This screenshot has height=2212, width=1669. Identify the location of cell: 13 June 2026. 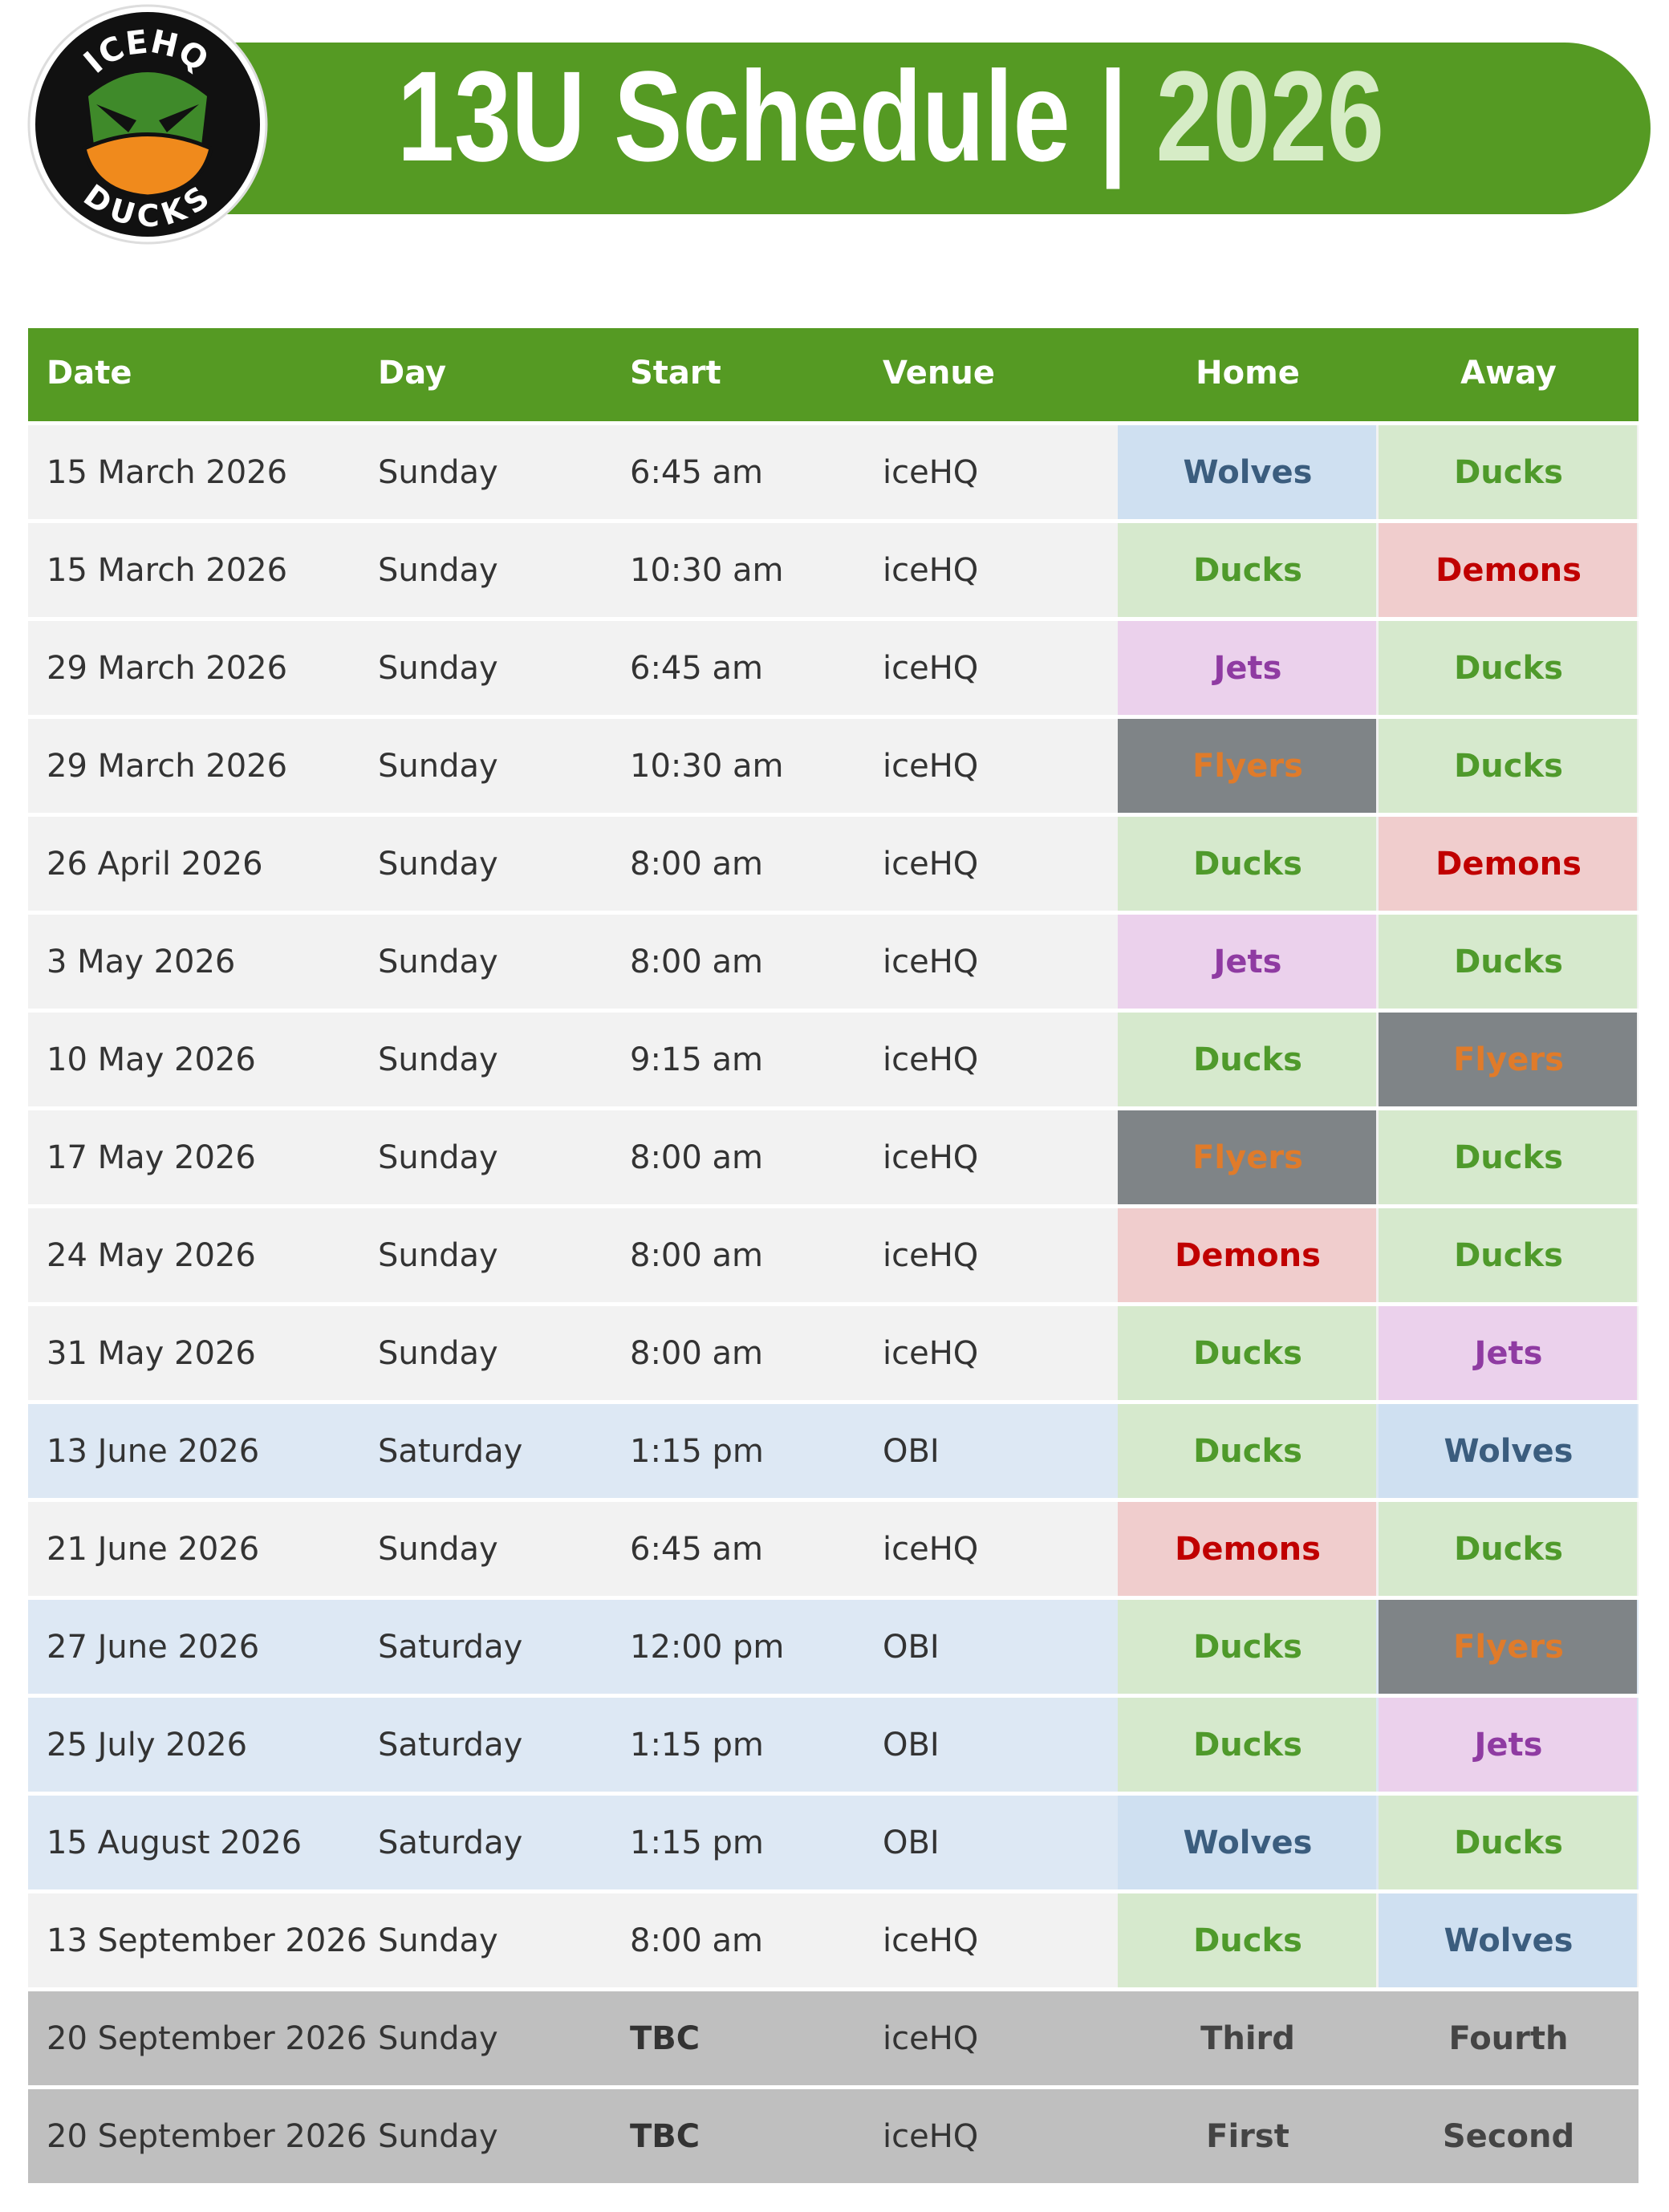
(153, 1451).